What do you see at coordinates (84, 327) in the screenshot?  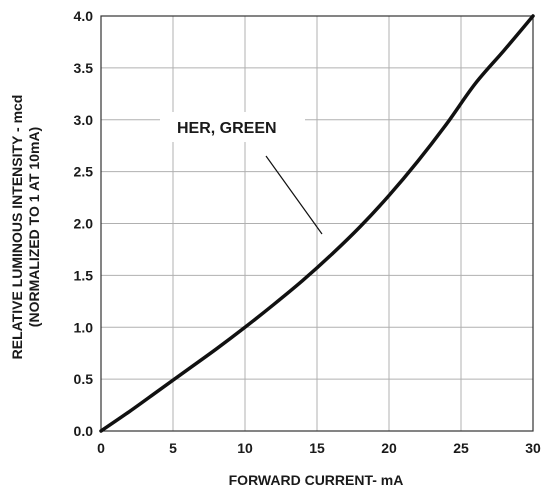 I see `y-tick-label: 1.0` at bounding box center [84, 327].